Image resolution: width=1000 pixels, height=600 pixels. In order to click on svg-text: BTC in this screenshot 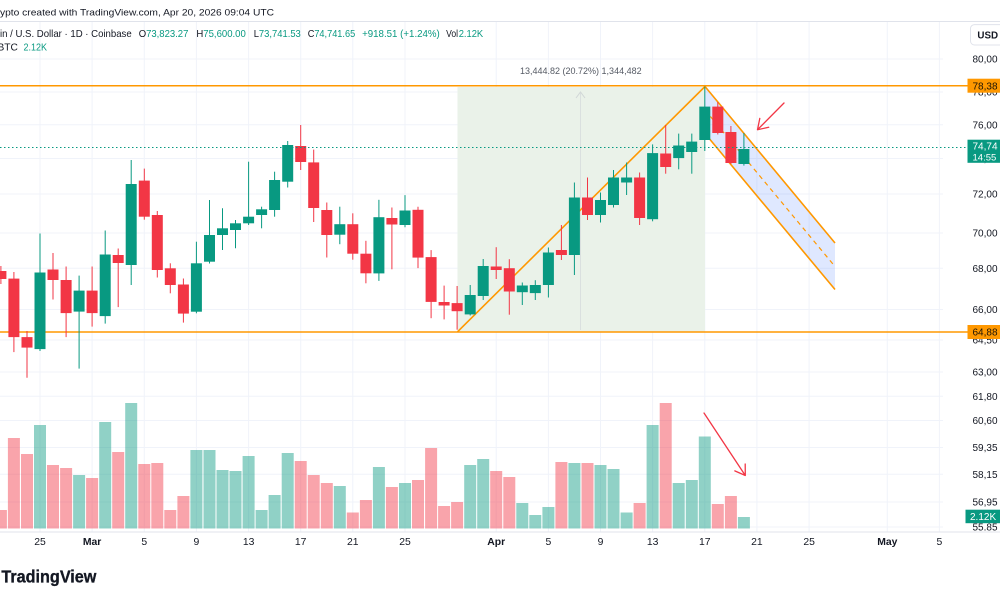, I will do `click(9, 48)`.